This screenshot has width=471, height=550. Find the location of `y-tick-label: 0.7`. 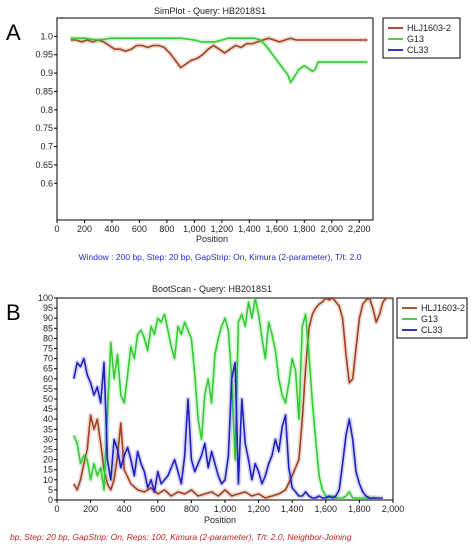

y-tick-label: 0.7 is located at coordinates (46, 147).